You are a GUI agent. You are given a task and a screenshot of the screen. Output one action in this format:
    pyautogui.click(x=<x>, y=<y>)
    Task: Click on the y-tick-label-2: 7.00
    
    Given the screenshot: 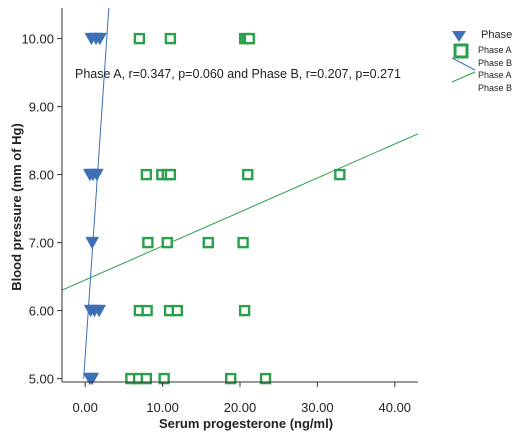 What is the action you would take?
    pyautogui.click(x=41, y=243)
    